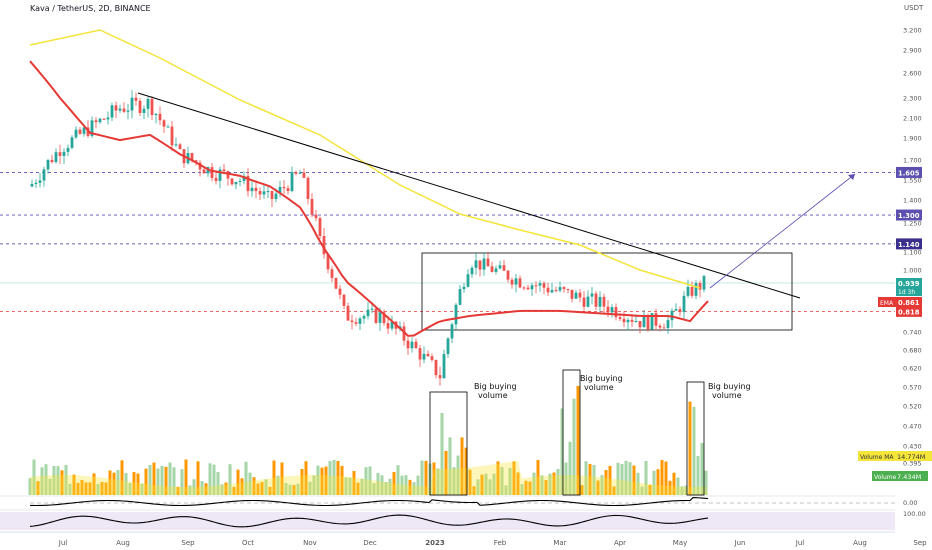  Describe the element at coordinates (911, 457) in the screenshot. I see `volume-ma-value: 14.774M` at that location.